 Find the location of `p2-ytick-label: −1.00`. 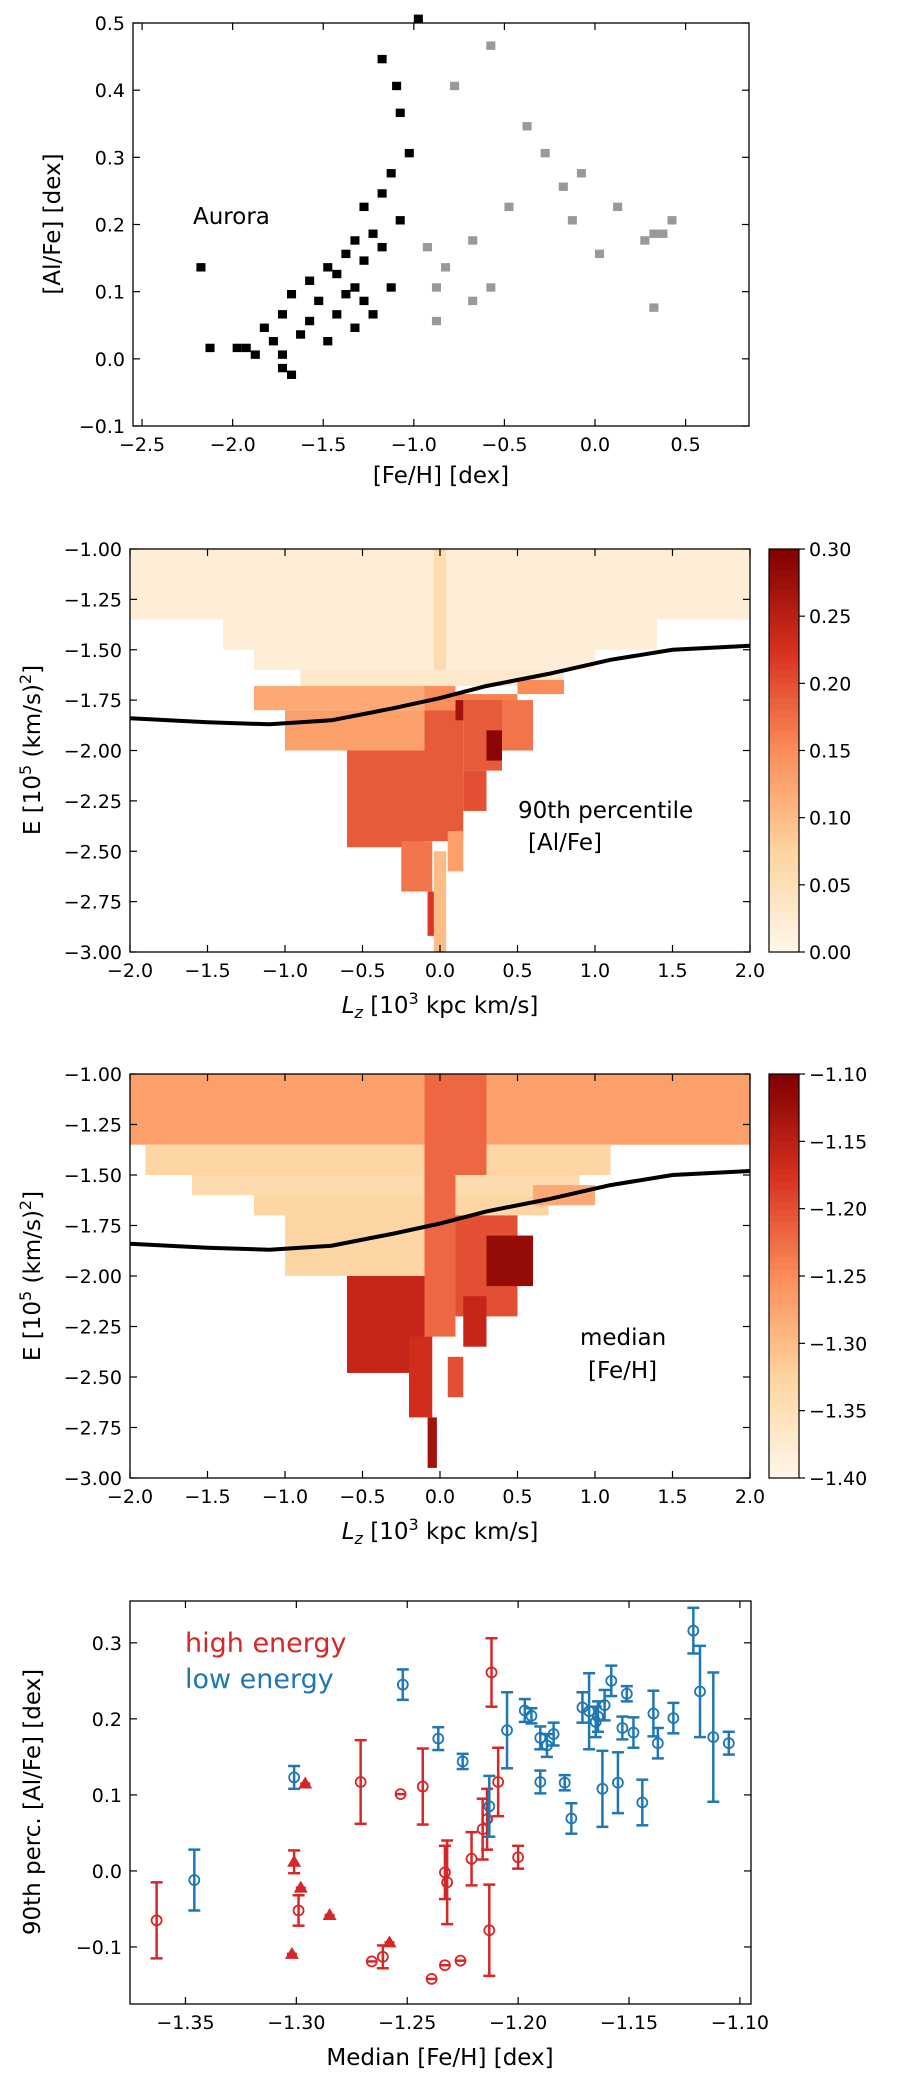

p2-ytick-label: −1.00 is located at coordinates (93, 550).